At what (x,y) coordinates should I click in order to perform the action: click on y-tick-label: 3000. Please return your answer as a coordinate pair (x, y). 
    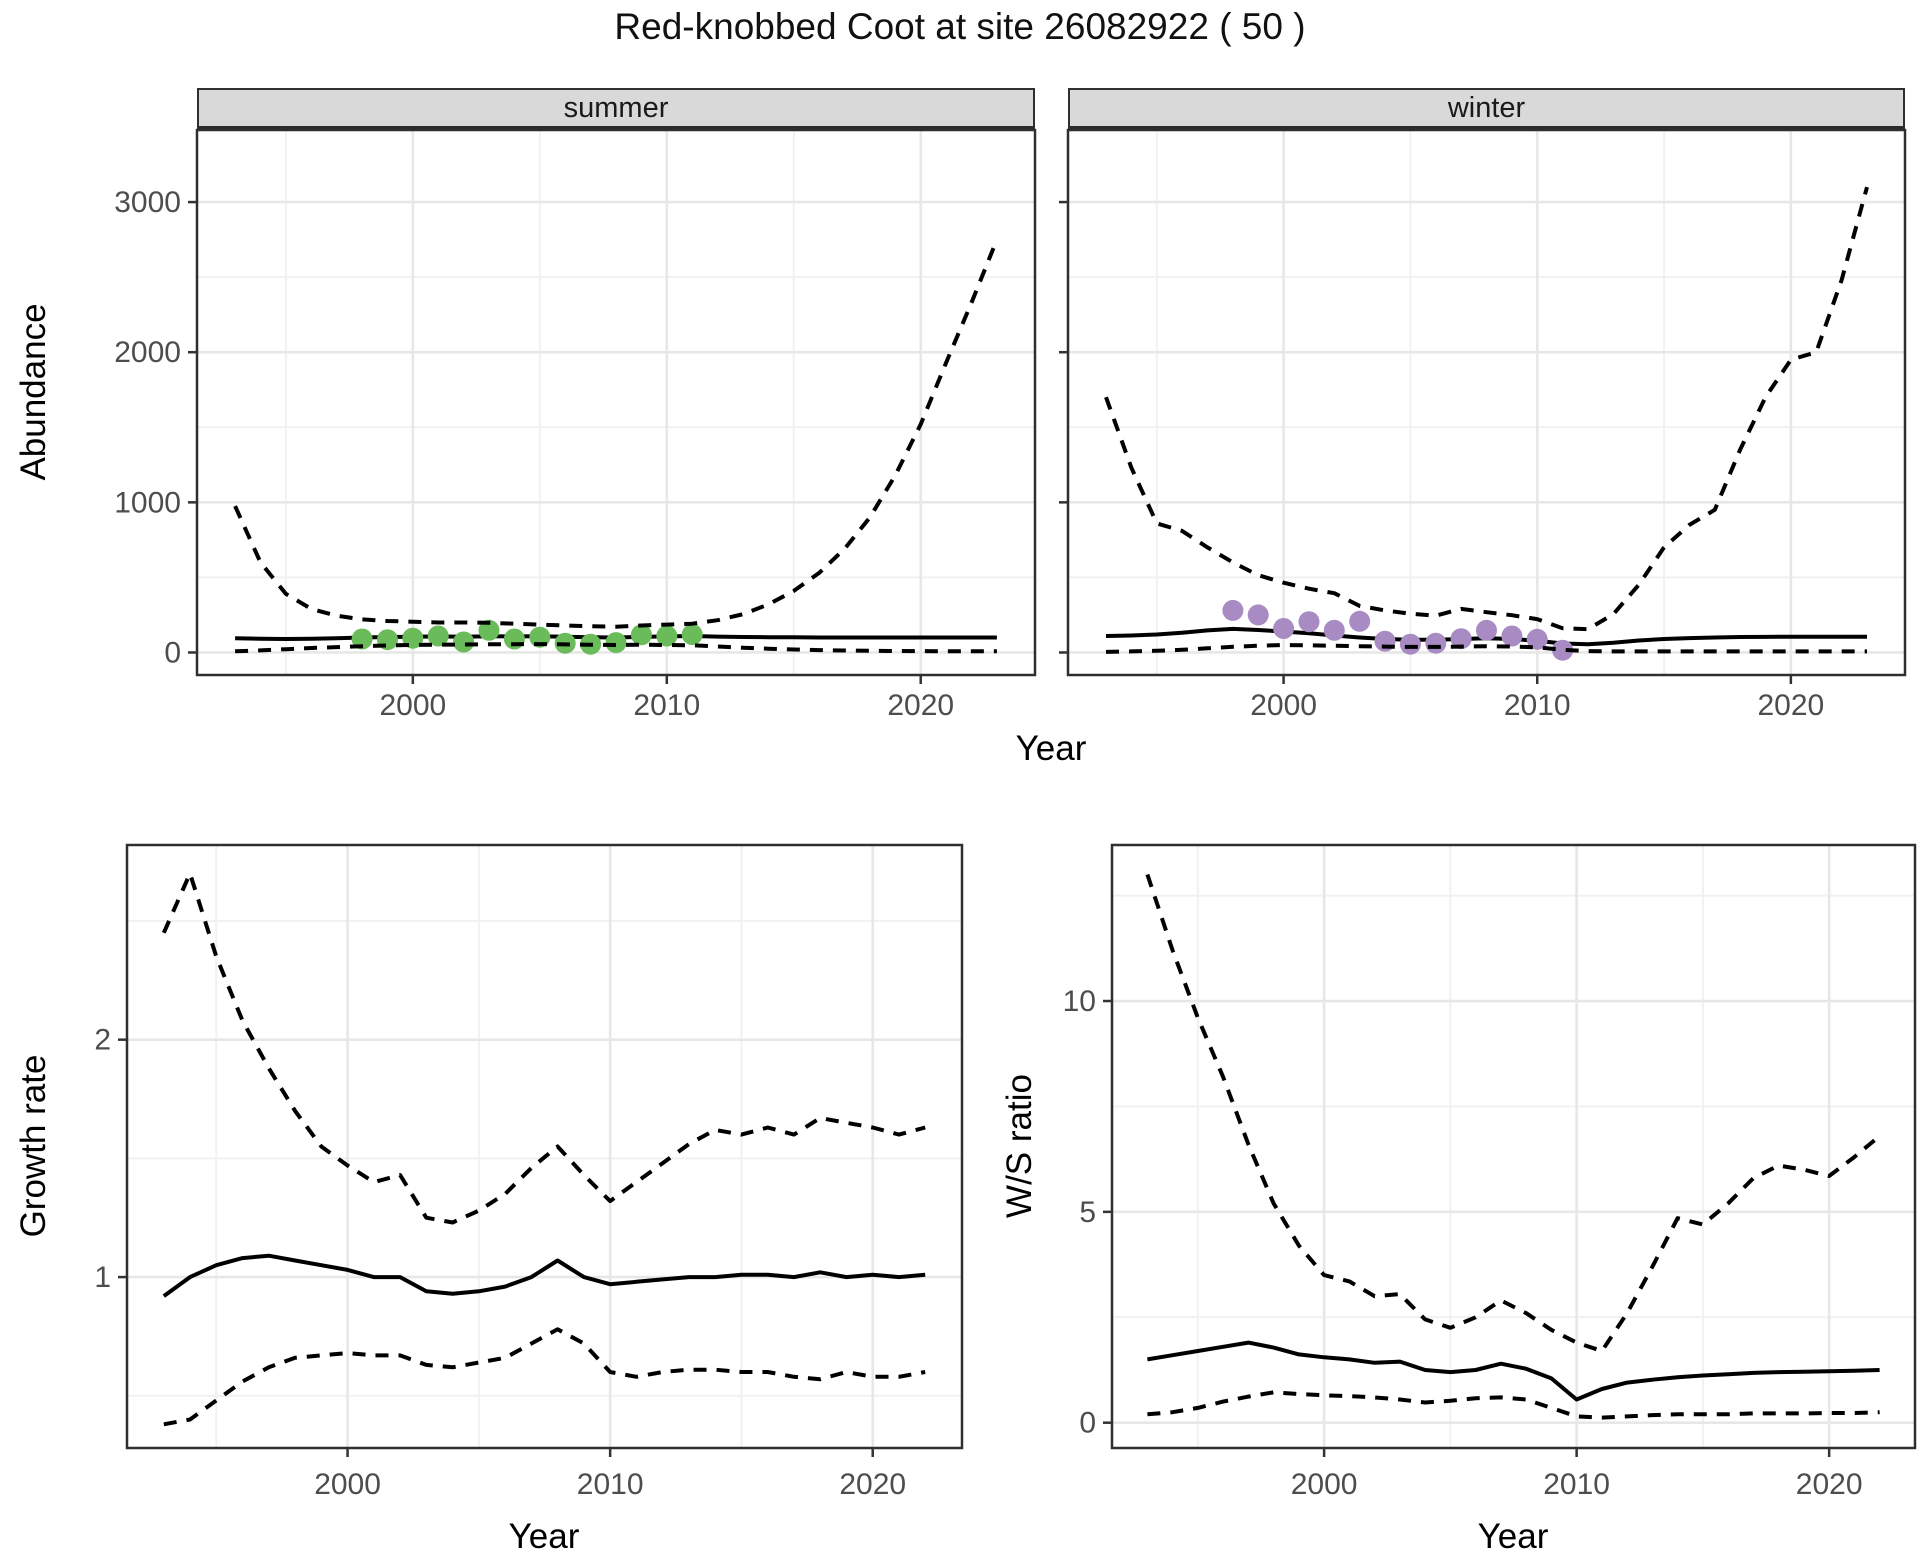
    Looking at the image, I should click on (147, 202).